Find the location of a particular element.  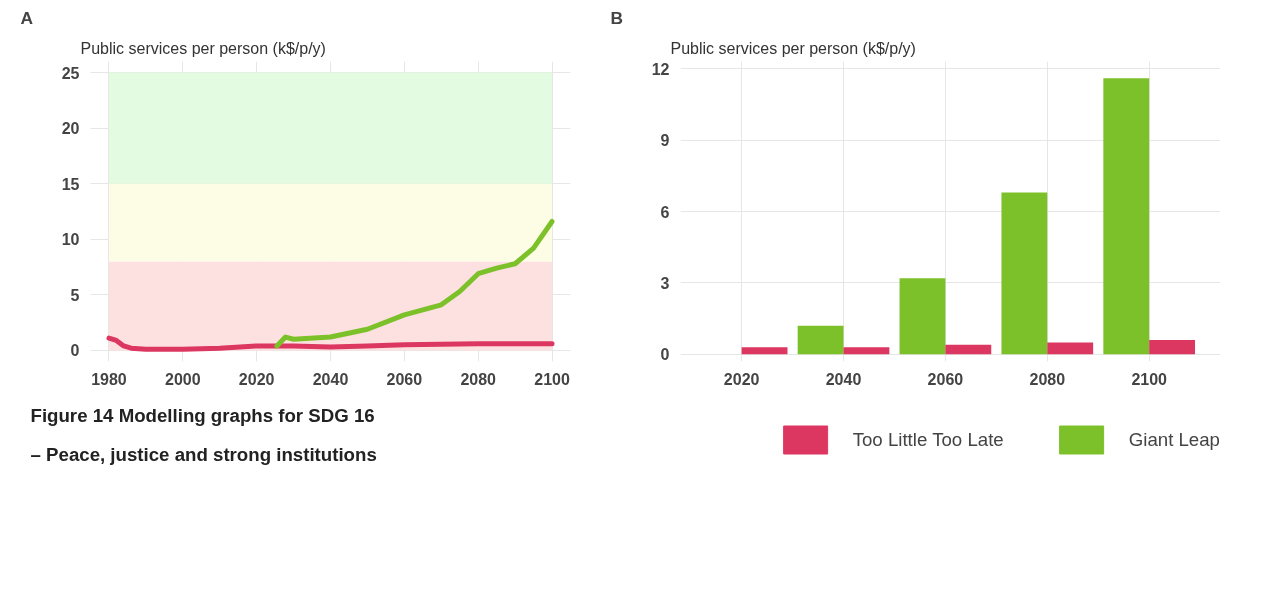

x-tick-label: 2000 is located at coordinates (183, 379).